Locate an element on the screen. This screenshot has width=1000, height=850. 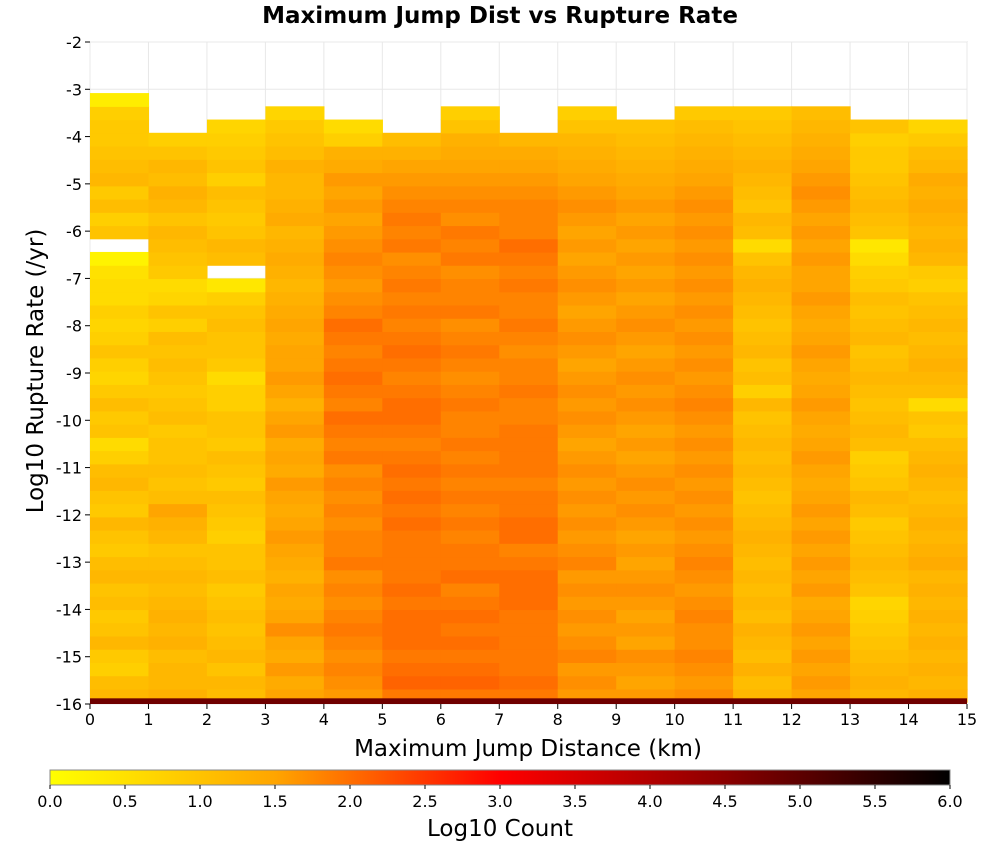
y-tick-label: -11 is located at coordinates (69, 468).